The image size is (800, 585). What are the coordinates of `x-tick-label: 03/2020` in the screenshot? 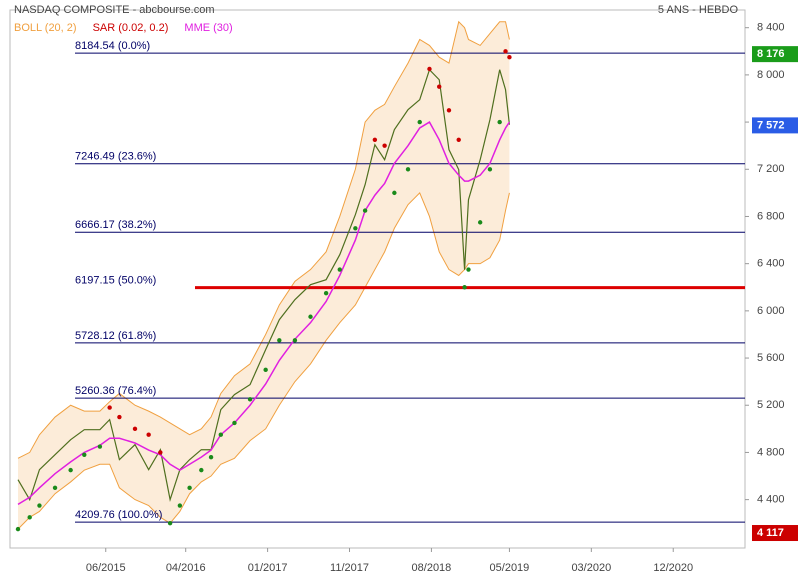 It's located at (591, 568).